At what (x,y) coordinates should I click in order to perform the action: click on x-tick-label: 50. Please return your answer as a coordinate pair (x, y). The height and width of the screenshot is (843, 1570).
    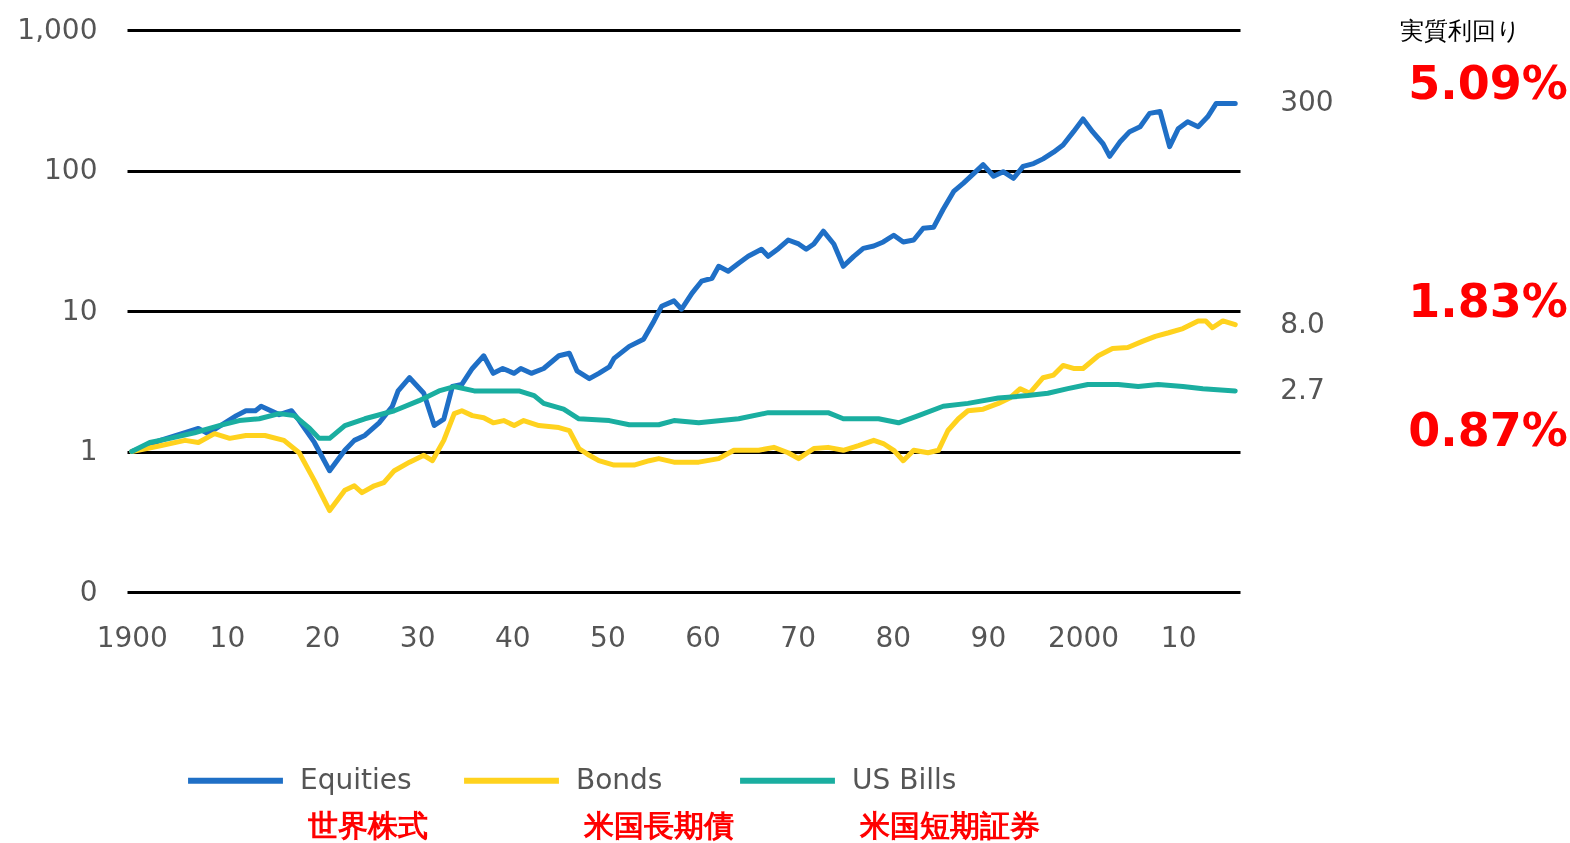
    Looking at the image, I should click on (608, 637).